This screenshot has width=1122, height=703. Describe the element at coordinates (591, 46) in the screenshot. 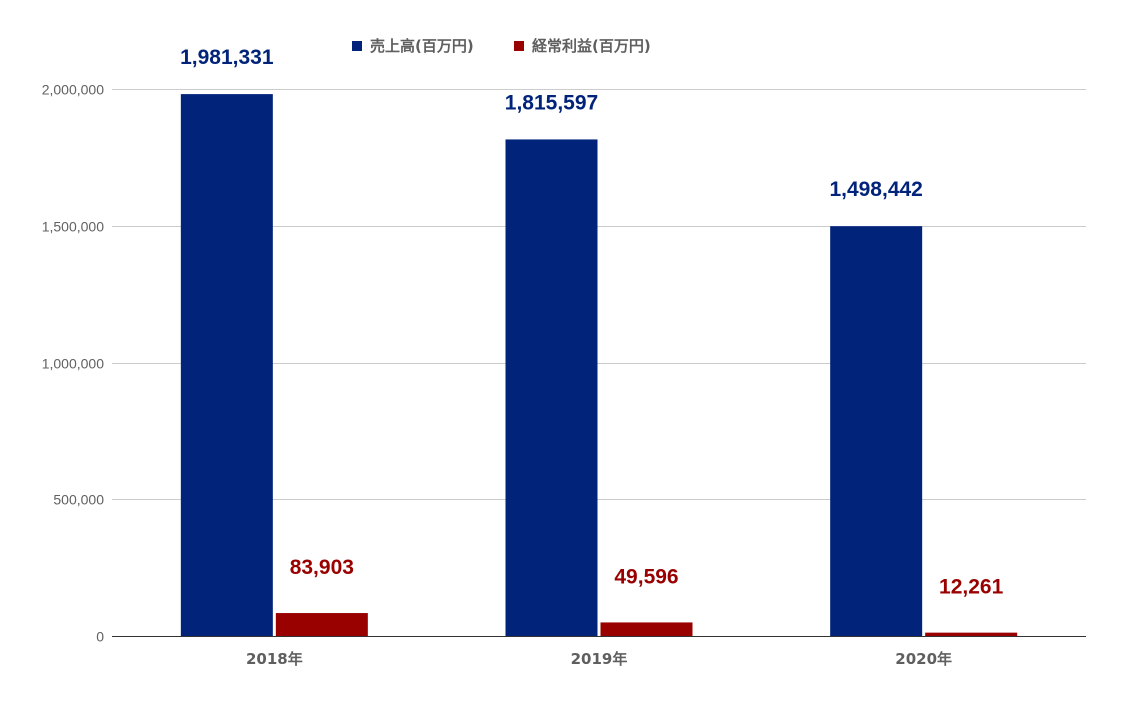

I see `legend-label: 経常利益(百万円)` at that location.